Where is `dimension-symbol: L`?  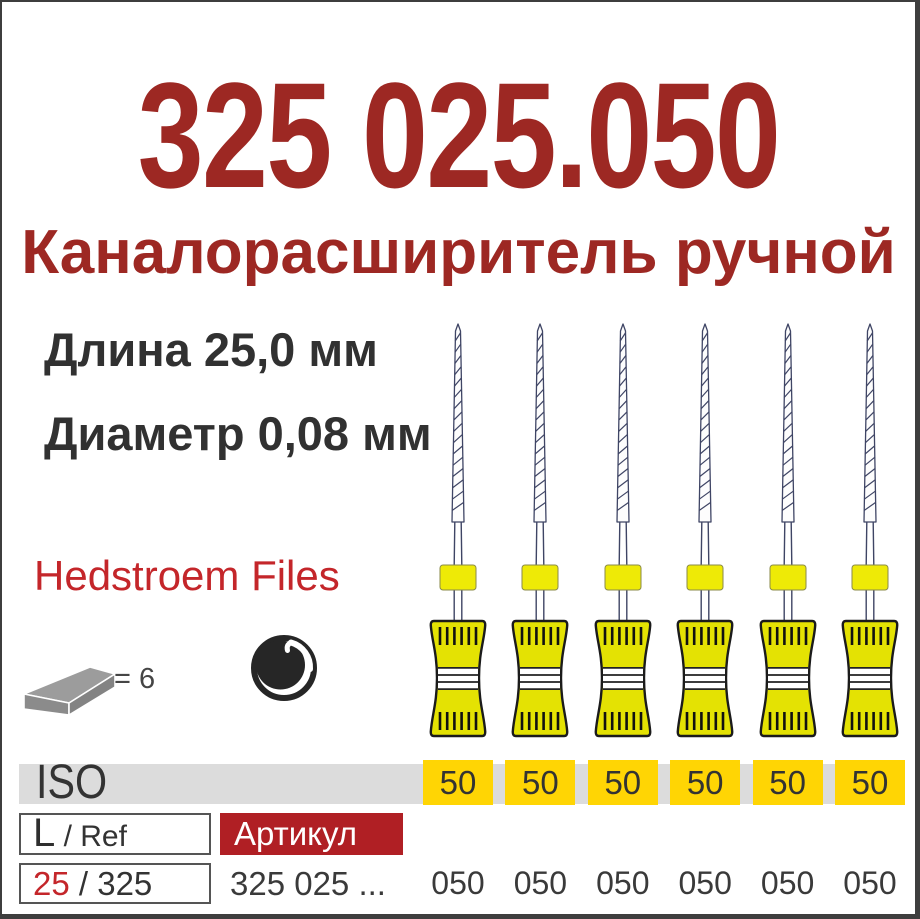 dimension-symbol: L is located at coordinates (44, 833).